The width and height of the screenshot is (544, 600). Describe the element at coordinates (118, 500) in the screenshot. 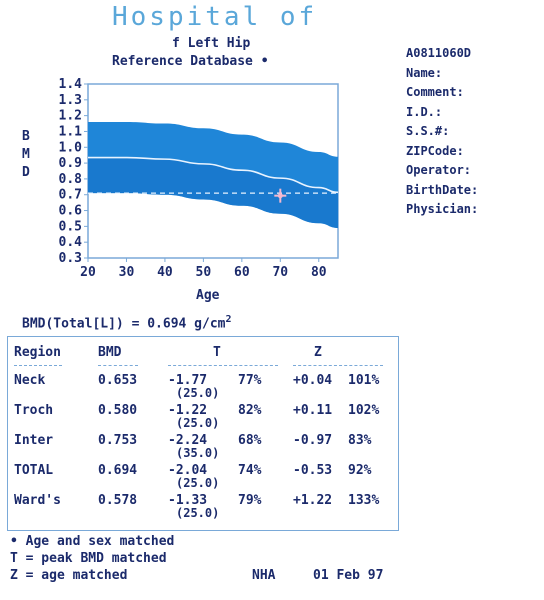

I see `table-cell-bmd: 0.578` at that location.